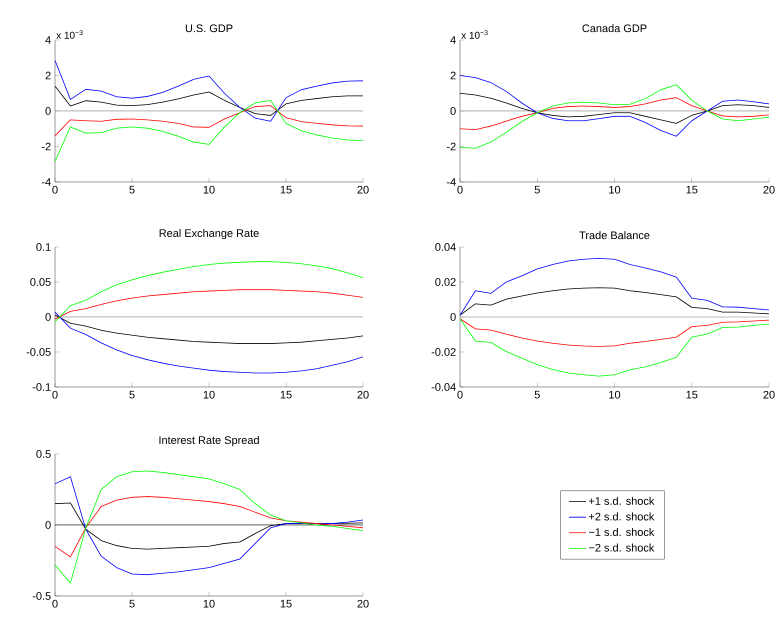  I want to click on y-tick-label: -0.02, so click(444, 352).